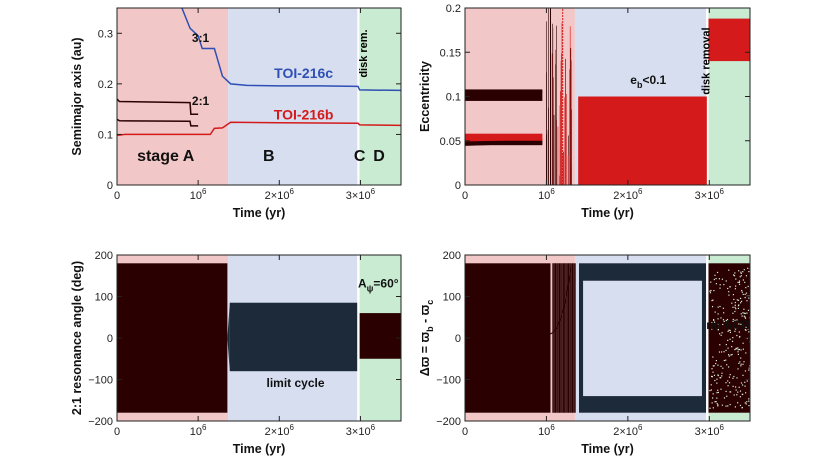  Describe the element at coordinates (430, 329) in the screenshot. I see `y-label-part: b` at that location.